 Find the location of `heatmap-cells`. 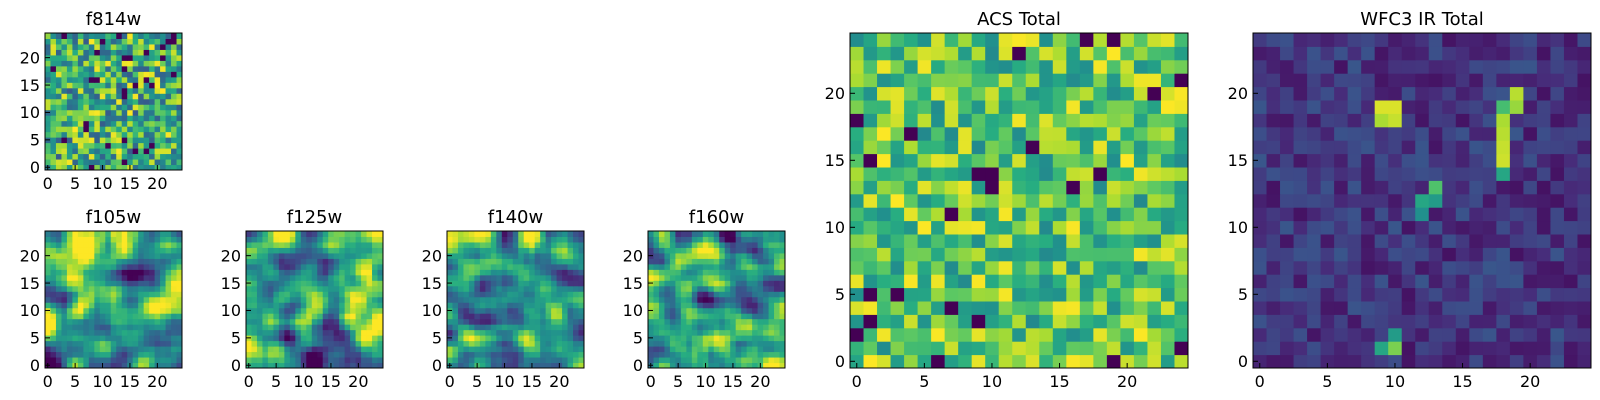

heatmap-cells is located at coordinates (315, 300).